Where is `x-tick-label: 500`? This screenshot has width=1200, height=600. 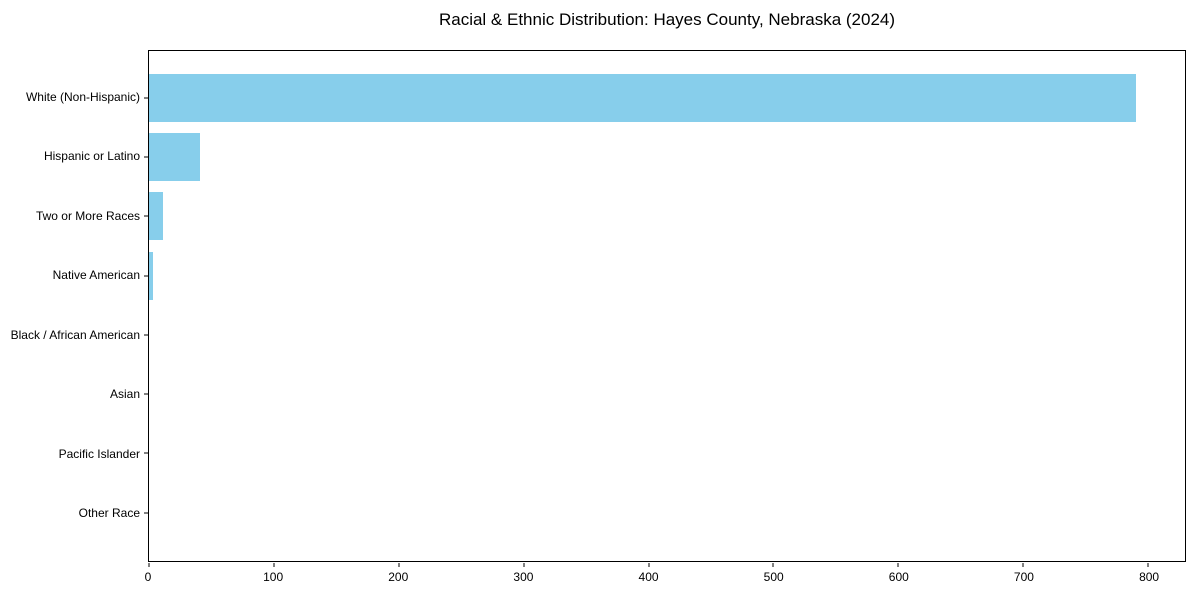 x-tick-label: 500 is located at coordinates (773, 577).